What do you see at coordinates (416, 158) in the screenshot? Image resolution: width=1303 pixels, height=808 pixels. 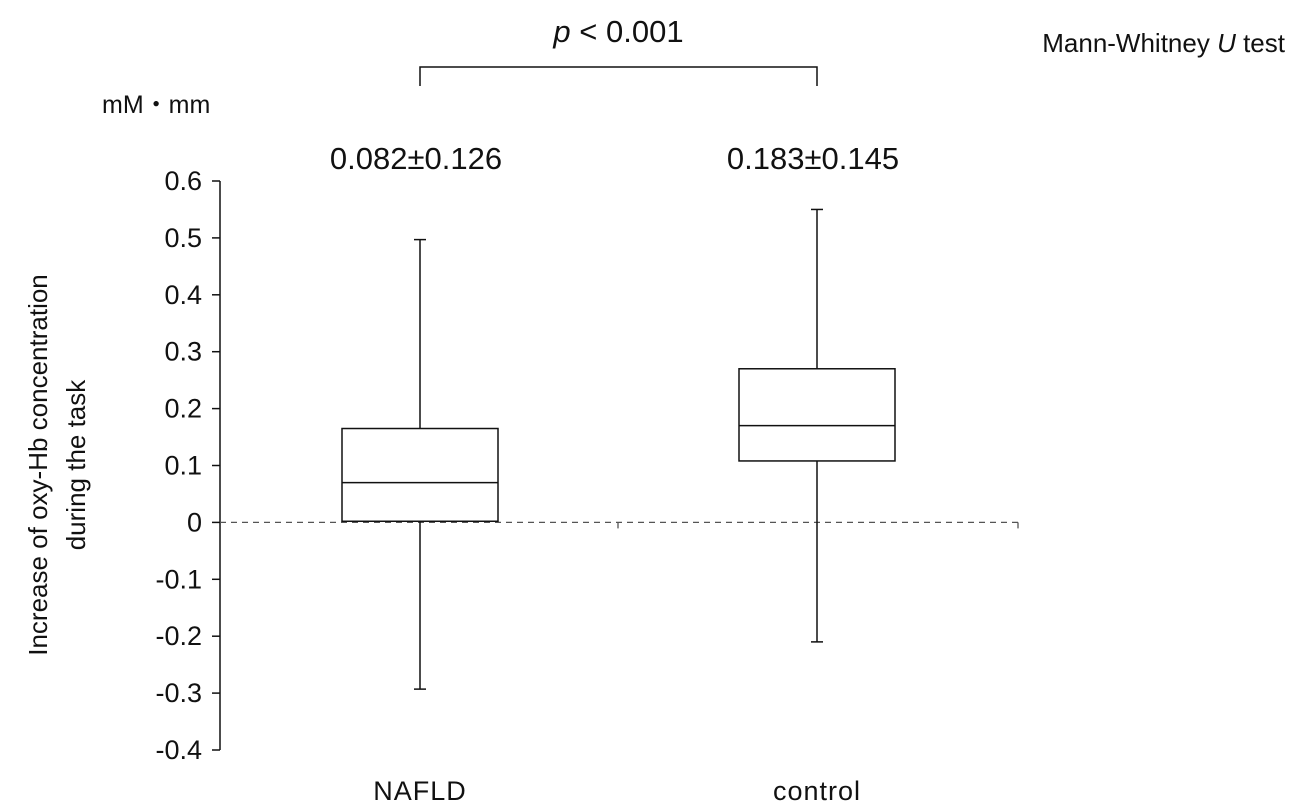 I see `mean-sd-label: 0.082±0.126` at bounding box center [416, 158].